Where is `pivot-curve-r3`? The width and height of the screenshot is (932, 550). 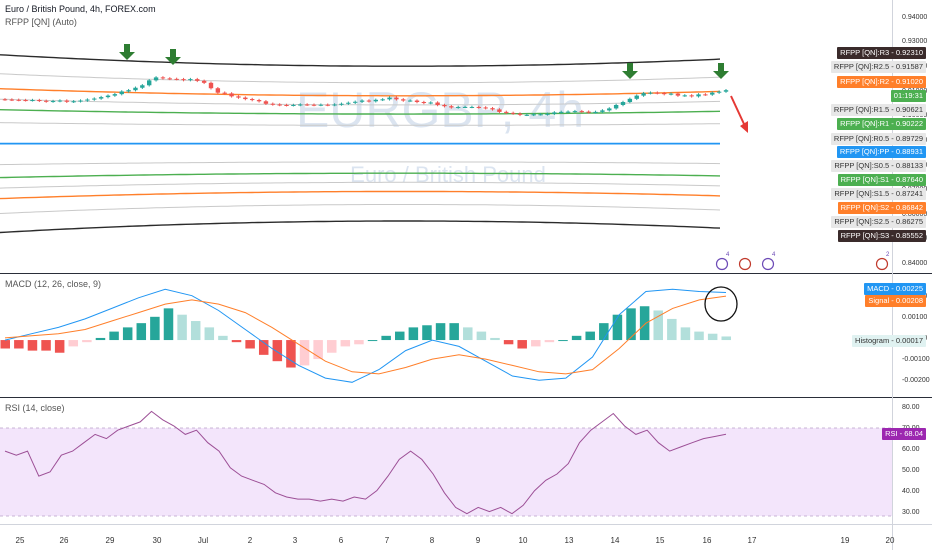 pivot-curve-r3 is located at coordinates (360, 60).